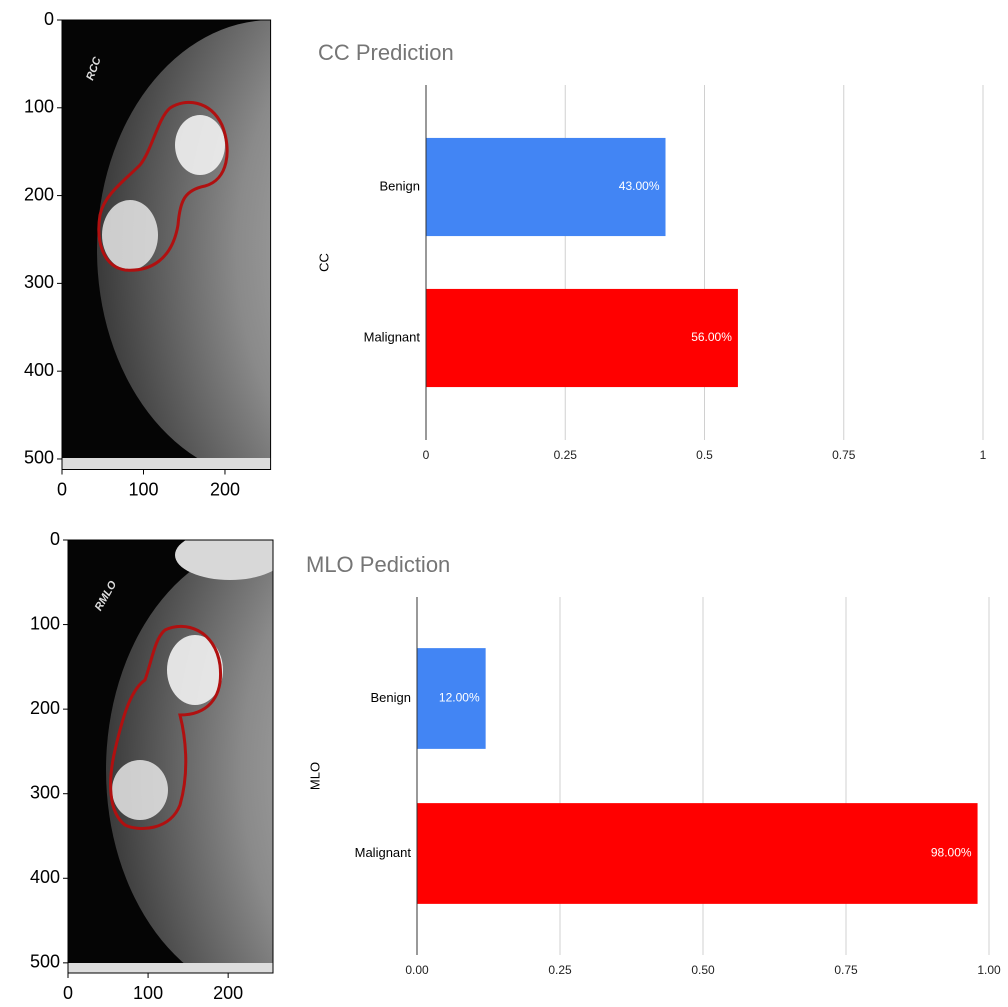 This screenshot has width=1008, height=1007. I want to click on mammogram-cc: RCC, so click(166, 245).